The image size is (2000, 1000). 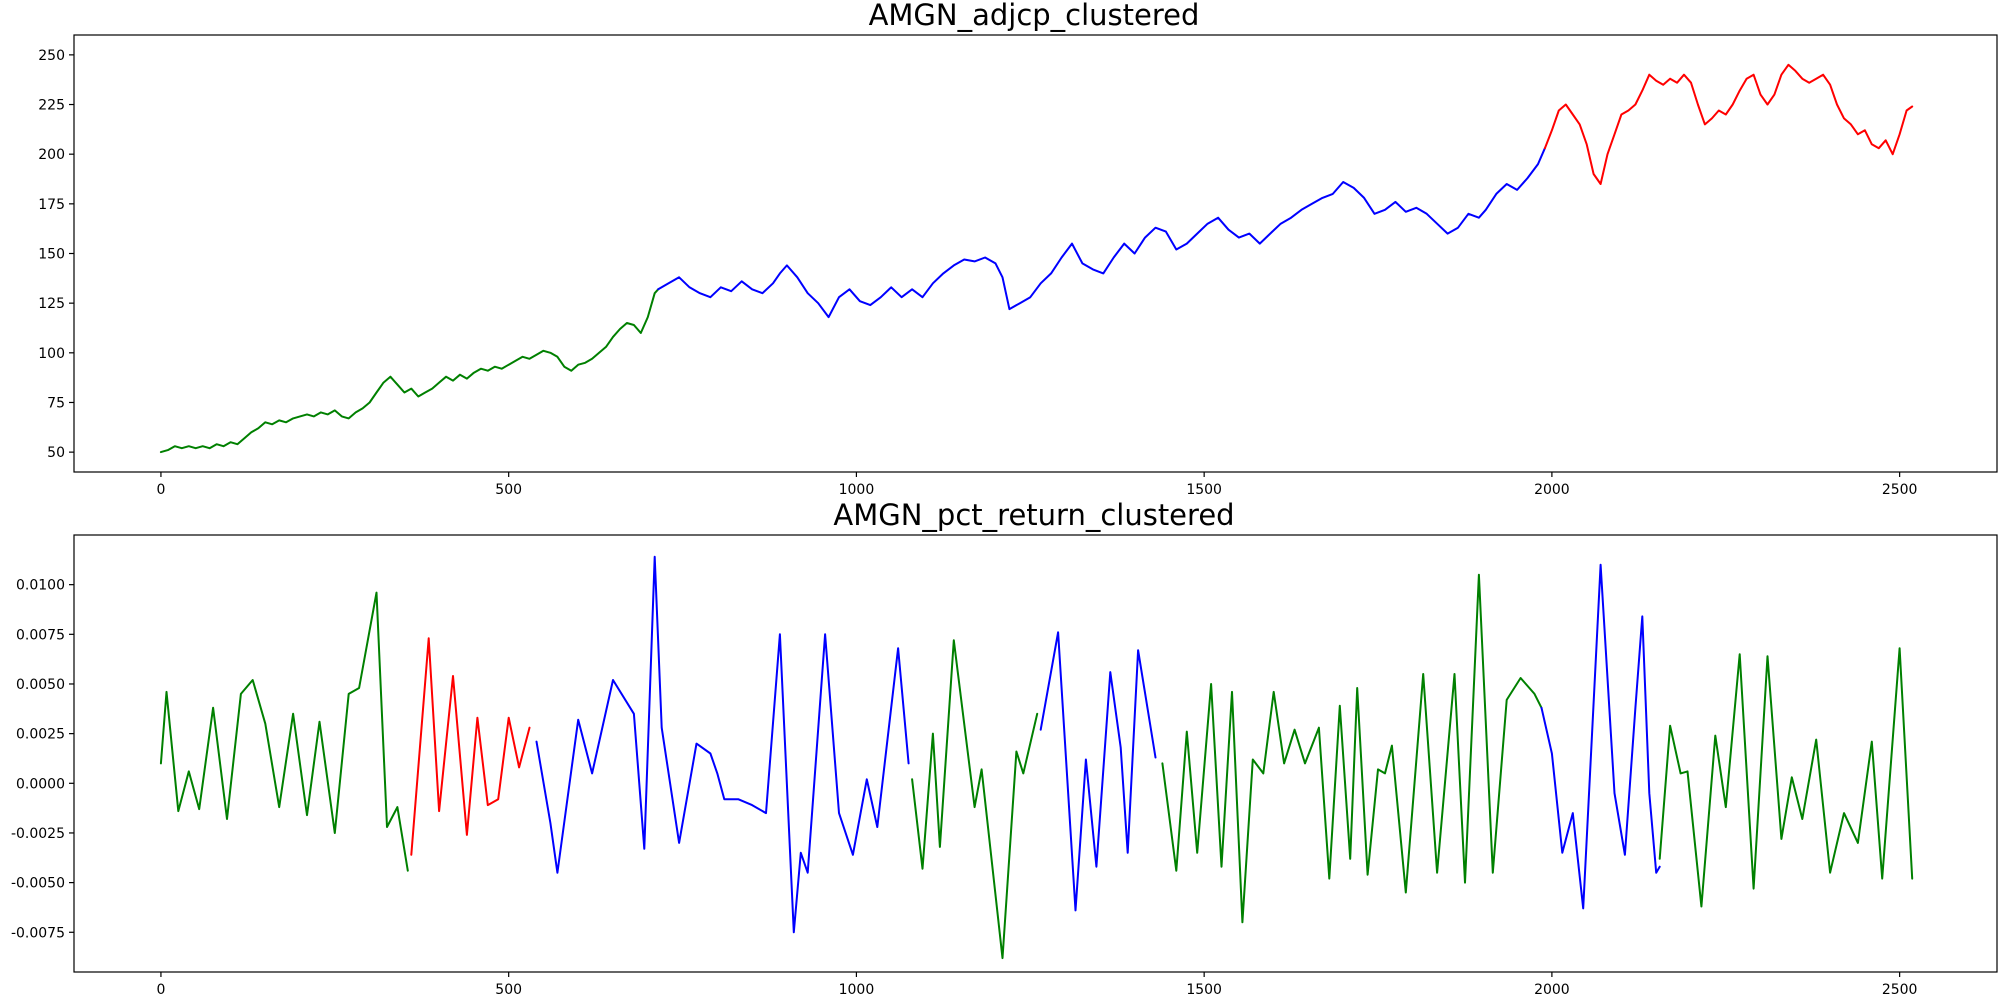 I want to click on chart-title: AMGN_adjcp_clustered, so click(x=1034, y=16).